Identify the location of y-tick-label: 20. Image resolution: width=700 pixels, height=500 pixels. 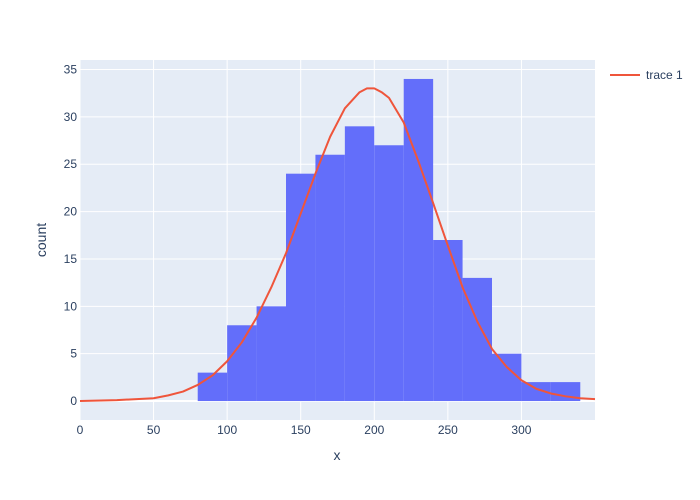
(71, 212).